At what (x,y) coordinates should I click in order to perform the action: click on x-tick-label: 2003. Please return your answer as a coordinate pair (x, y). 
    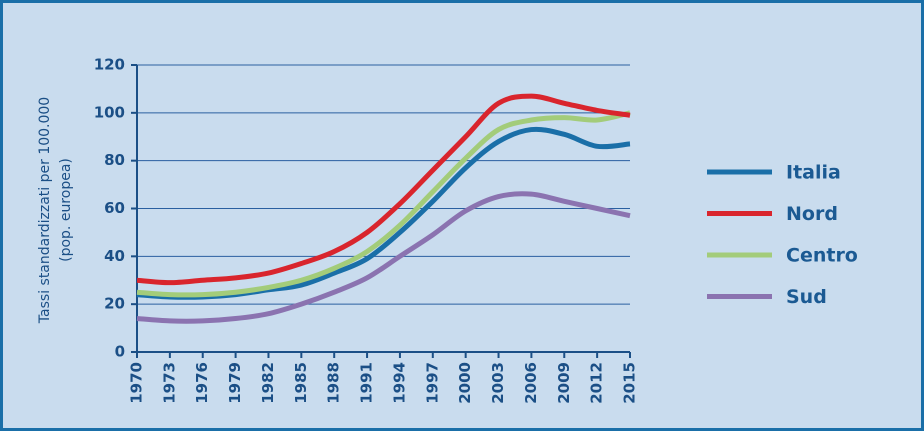
    Looking at the image, I should click on (498, 383).